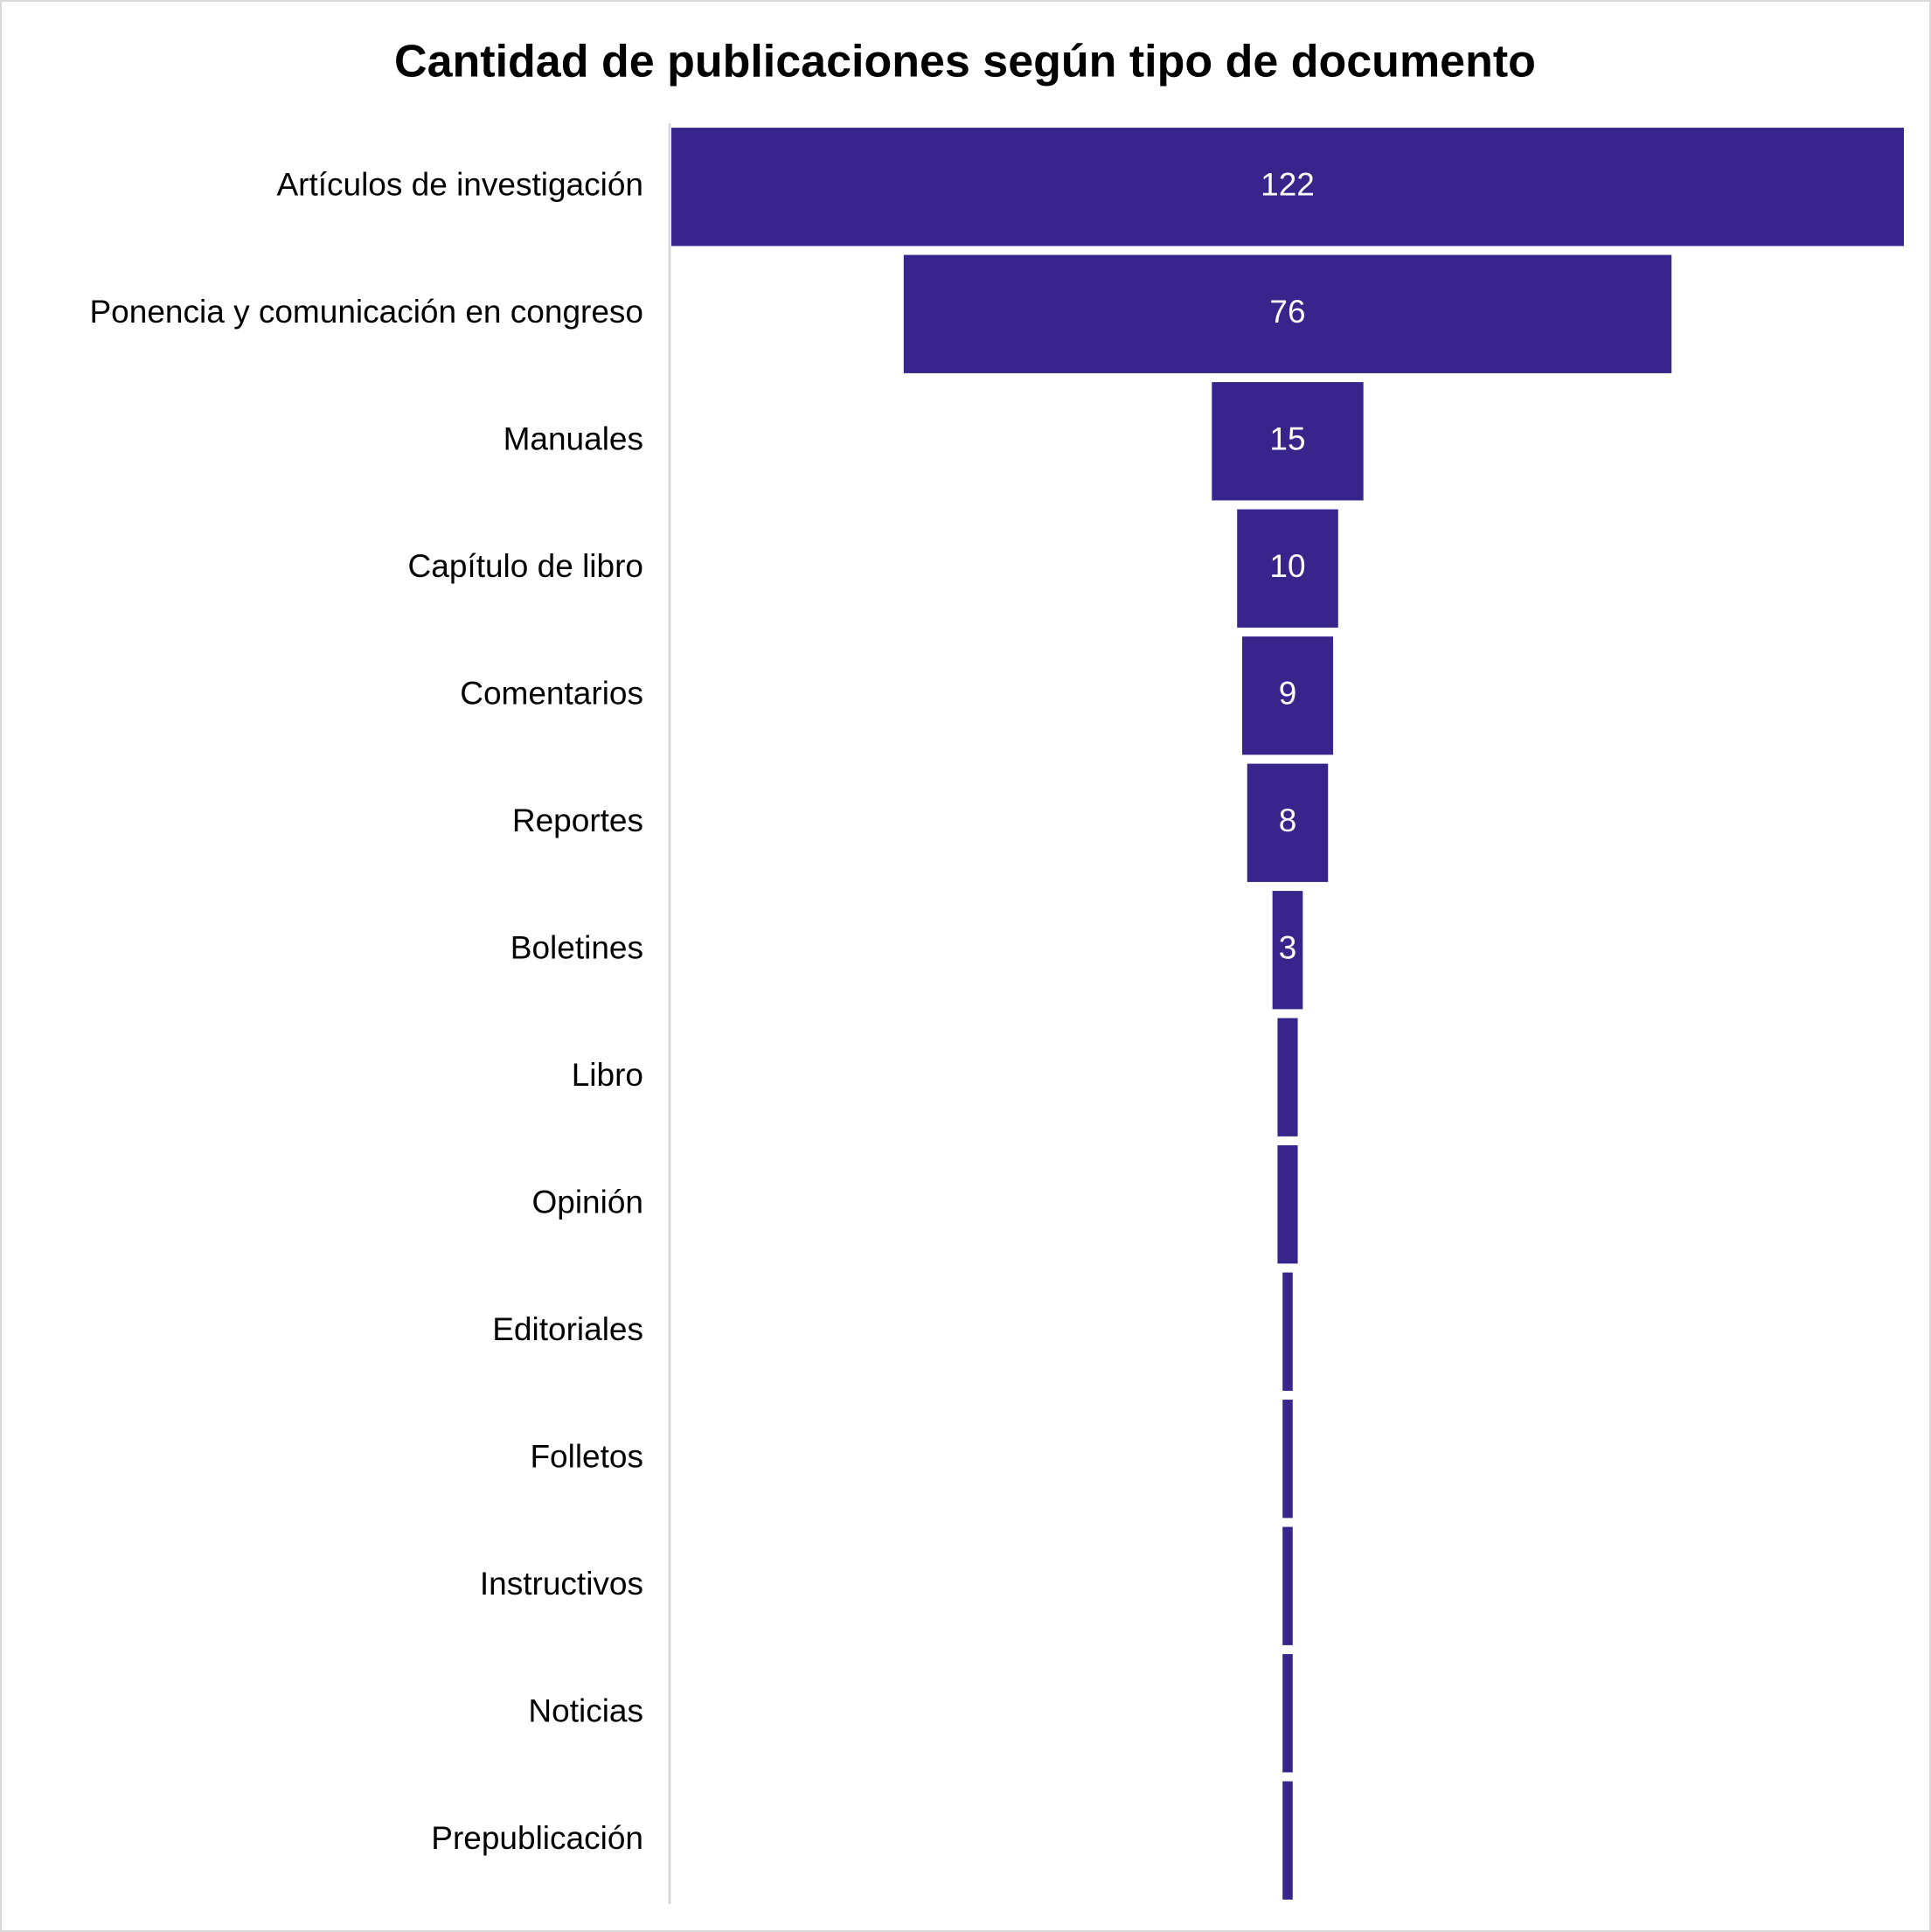  Describe the element at coordinates (525, 566) in the screenshot. I see `category-label: Capítulo de libro` at that location.